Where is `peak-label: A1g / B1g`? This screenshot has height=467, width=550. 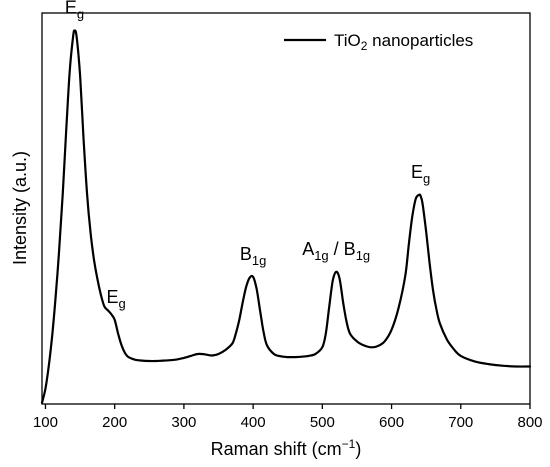
peak-label: A1g / B1g is located at coordinates (336, 251).